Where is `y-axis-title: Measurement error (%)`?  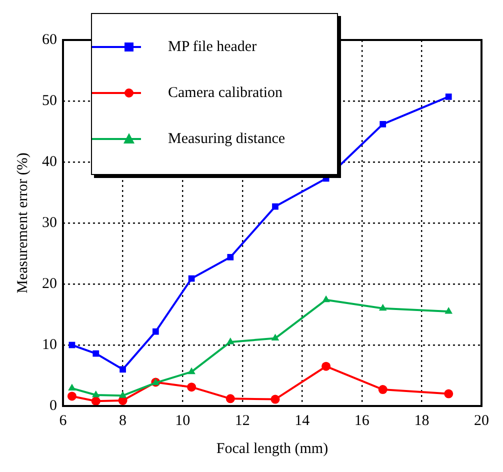
y-axis-title: Measurement error (%) is located at coordinates (22, 223).